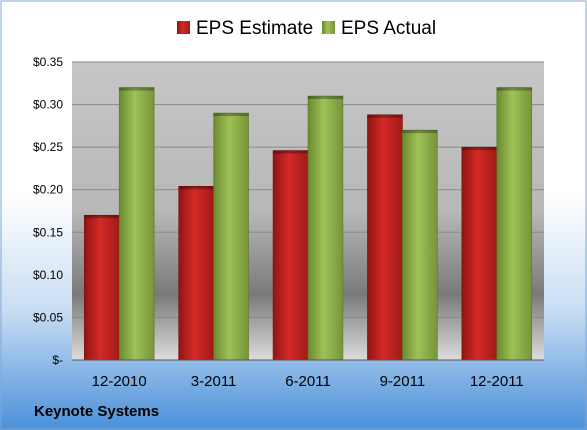 The width and height of the screenshot is (587, 430). I want to click on x-tick-label: 6-2011, so click(308, 381).